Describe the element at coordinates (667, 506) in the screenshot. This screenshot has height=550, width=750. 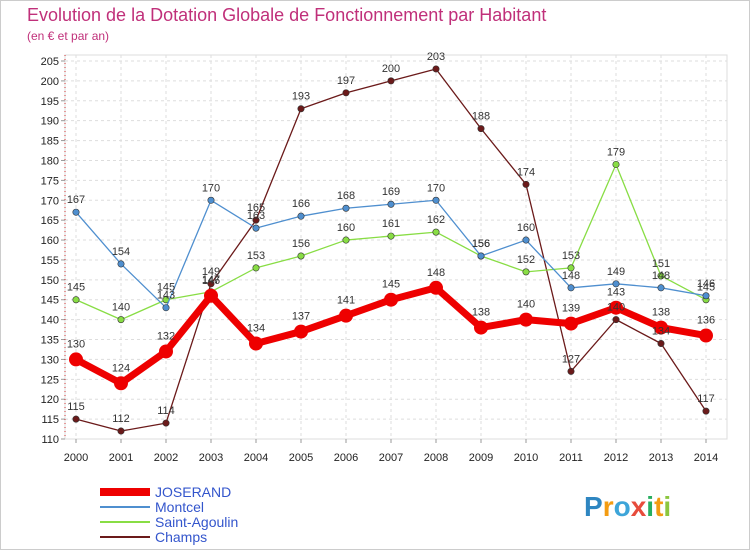
I see `brand-letter: i` at that location.